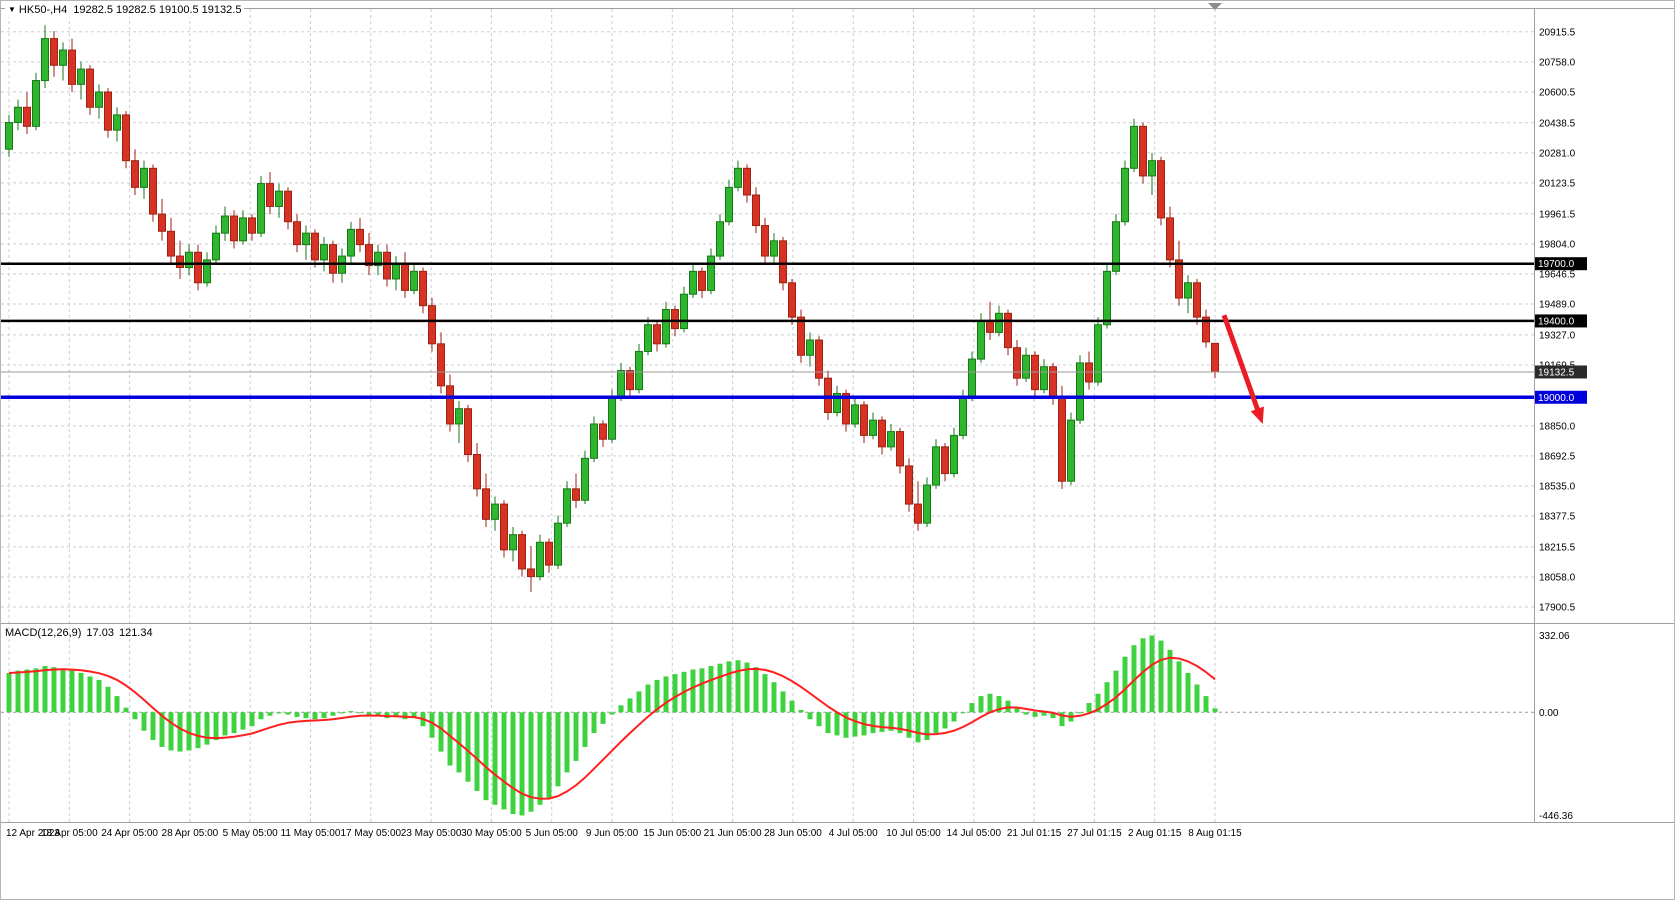 The width and height of the screenshot is (1675, 900). I want to click on time-axis-label: 30 May 05:00, so click(491, 833).